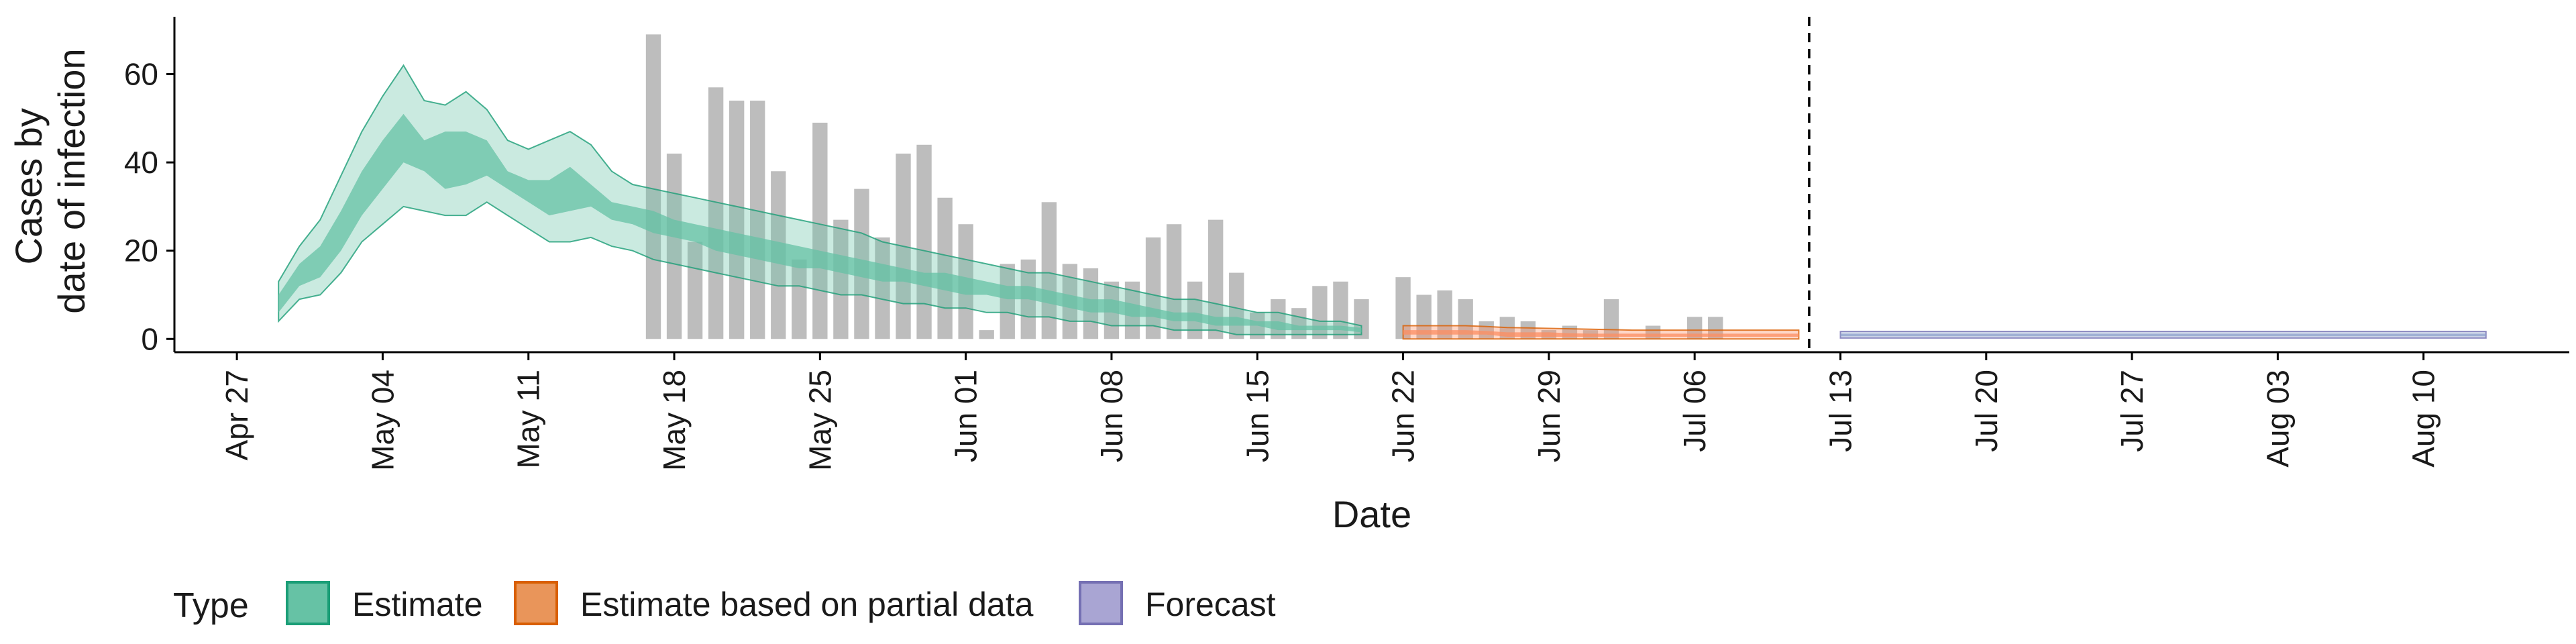 This screenshot has height=644, width=2576. I want to click on y-axis-title-line1: Cases by, so click(28, 186).